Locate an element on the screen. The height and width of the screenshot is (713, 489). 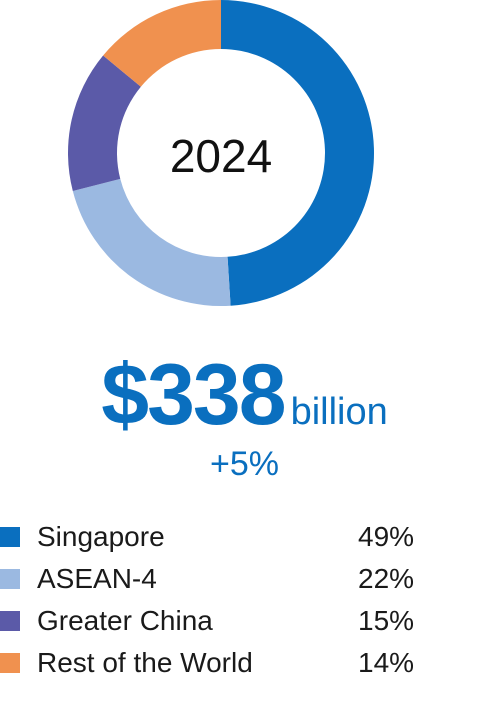
legend-value: 14% is located at coordinates (386, 662).